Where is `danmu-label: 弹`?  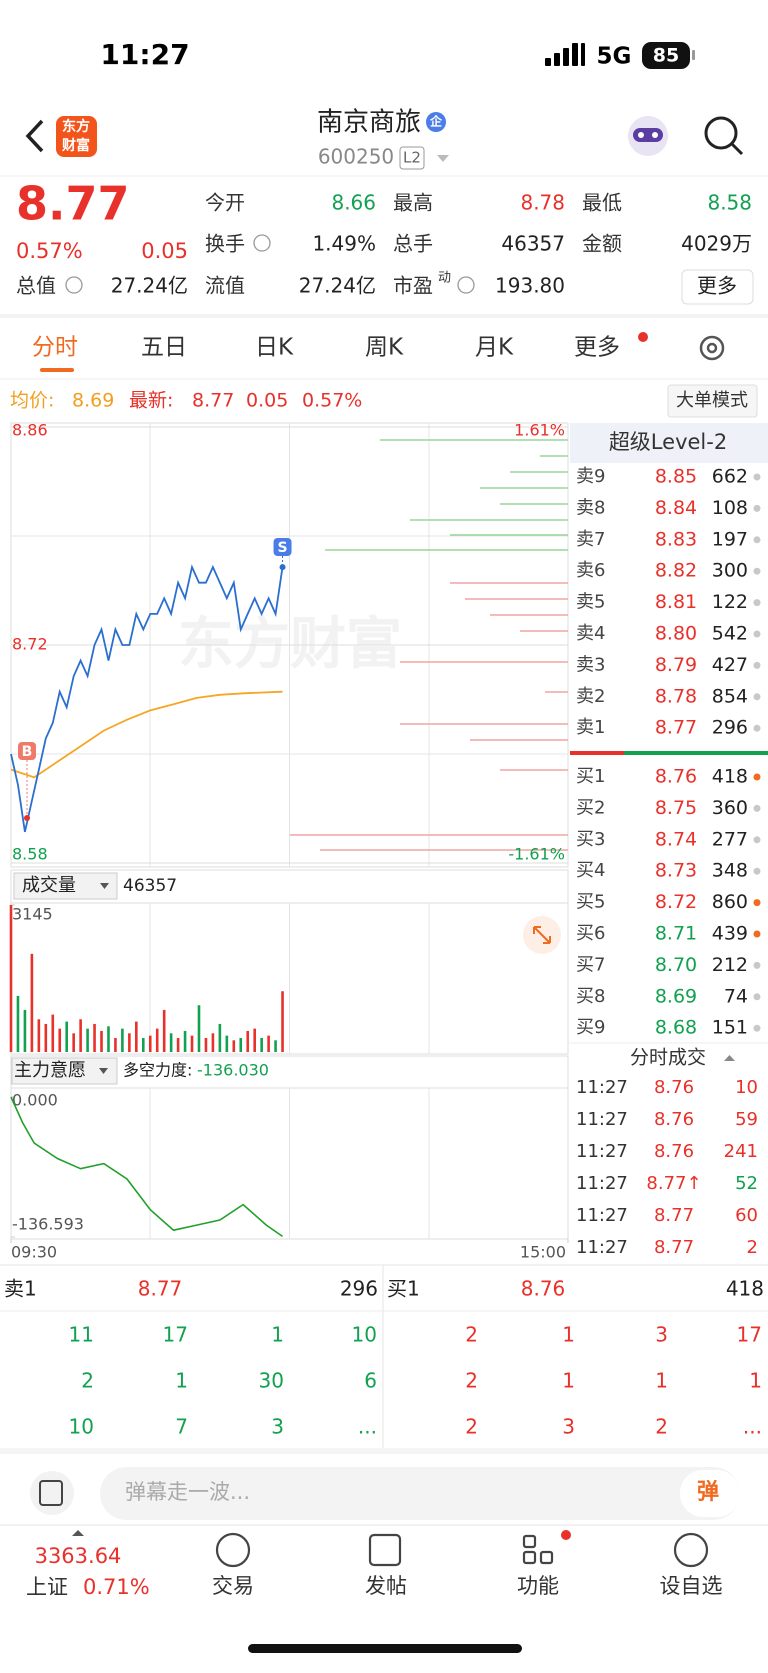
danmu-label: 弹 is located at coordinates (708, 1492).